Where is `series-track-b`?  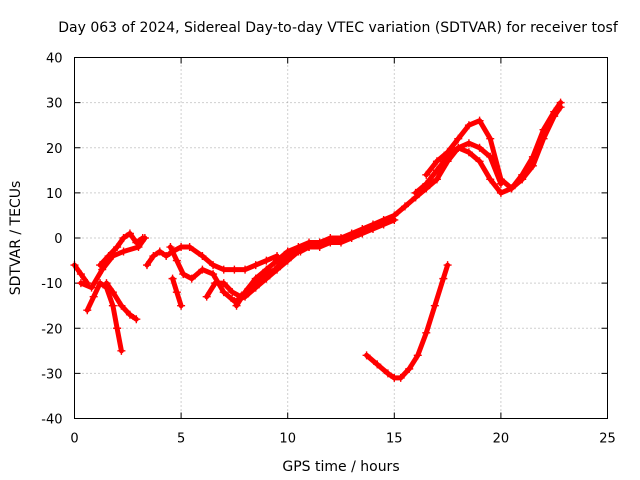
series-track-b is located at coordinates (104, 317).